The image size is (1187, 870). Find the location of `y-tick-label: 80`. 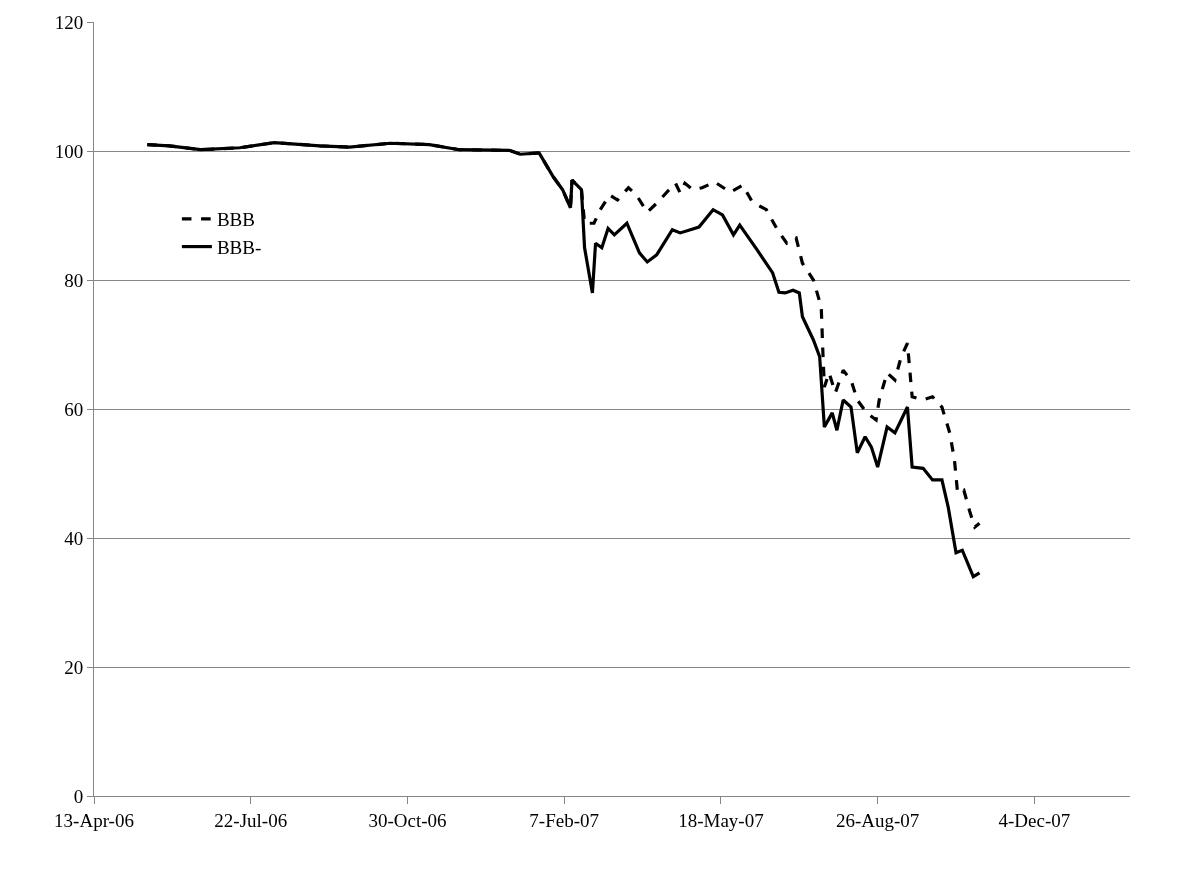

y-tick-label: 80 is located at coordinates (74, 280).